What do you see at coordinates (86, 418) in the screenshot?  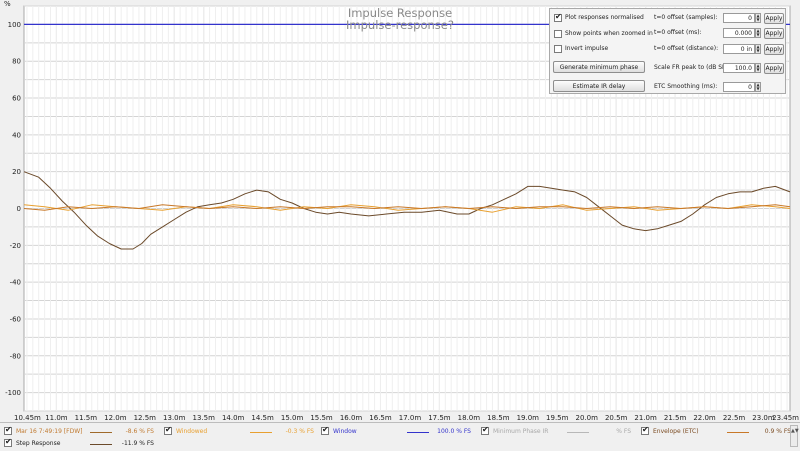 I see `x-tick-label: 11.5m` at bounding box center [86, 418].